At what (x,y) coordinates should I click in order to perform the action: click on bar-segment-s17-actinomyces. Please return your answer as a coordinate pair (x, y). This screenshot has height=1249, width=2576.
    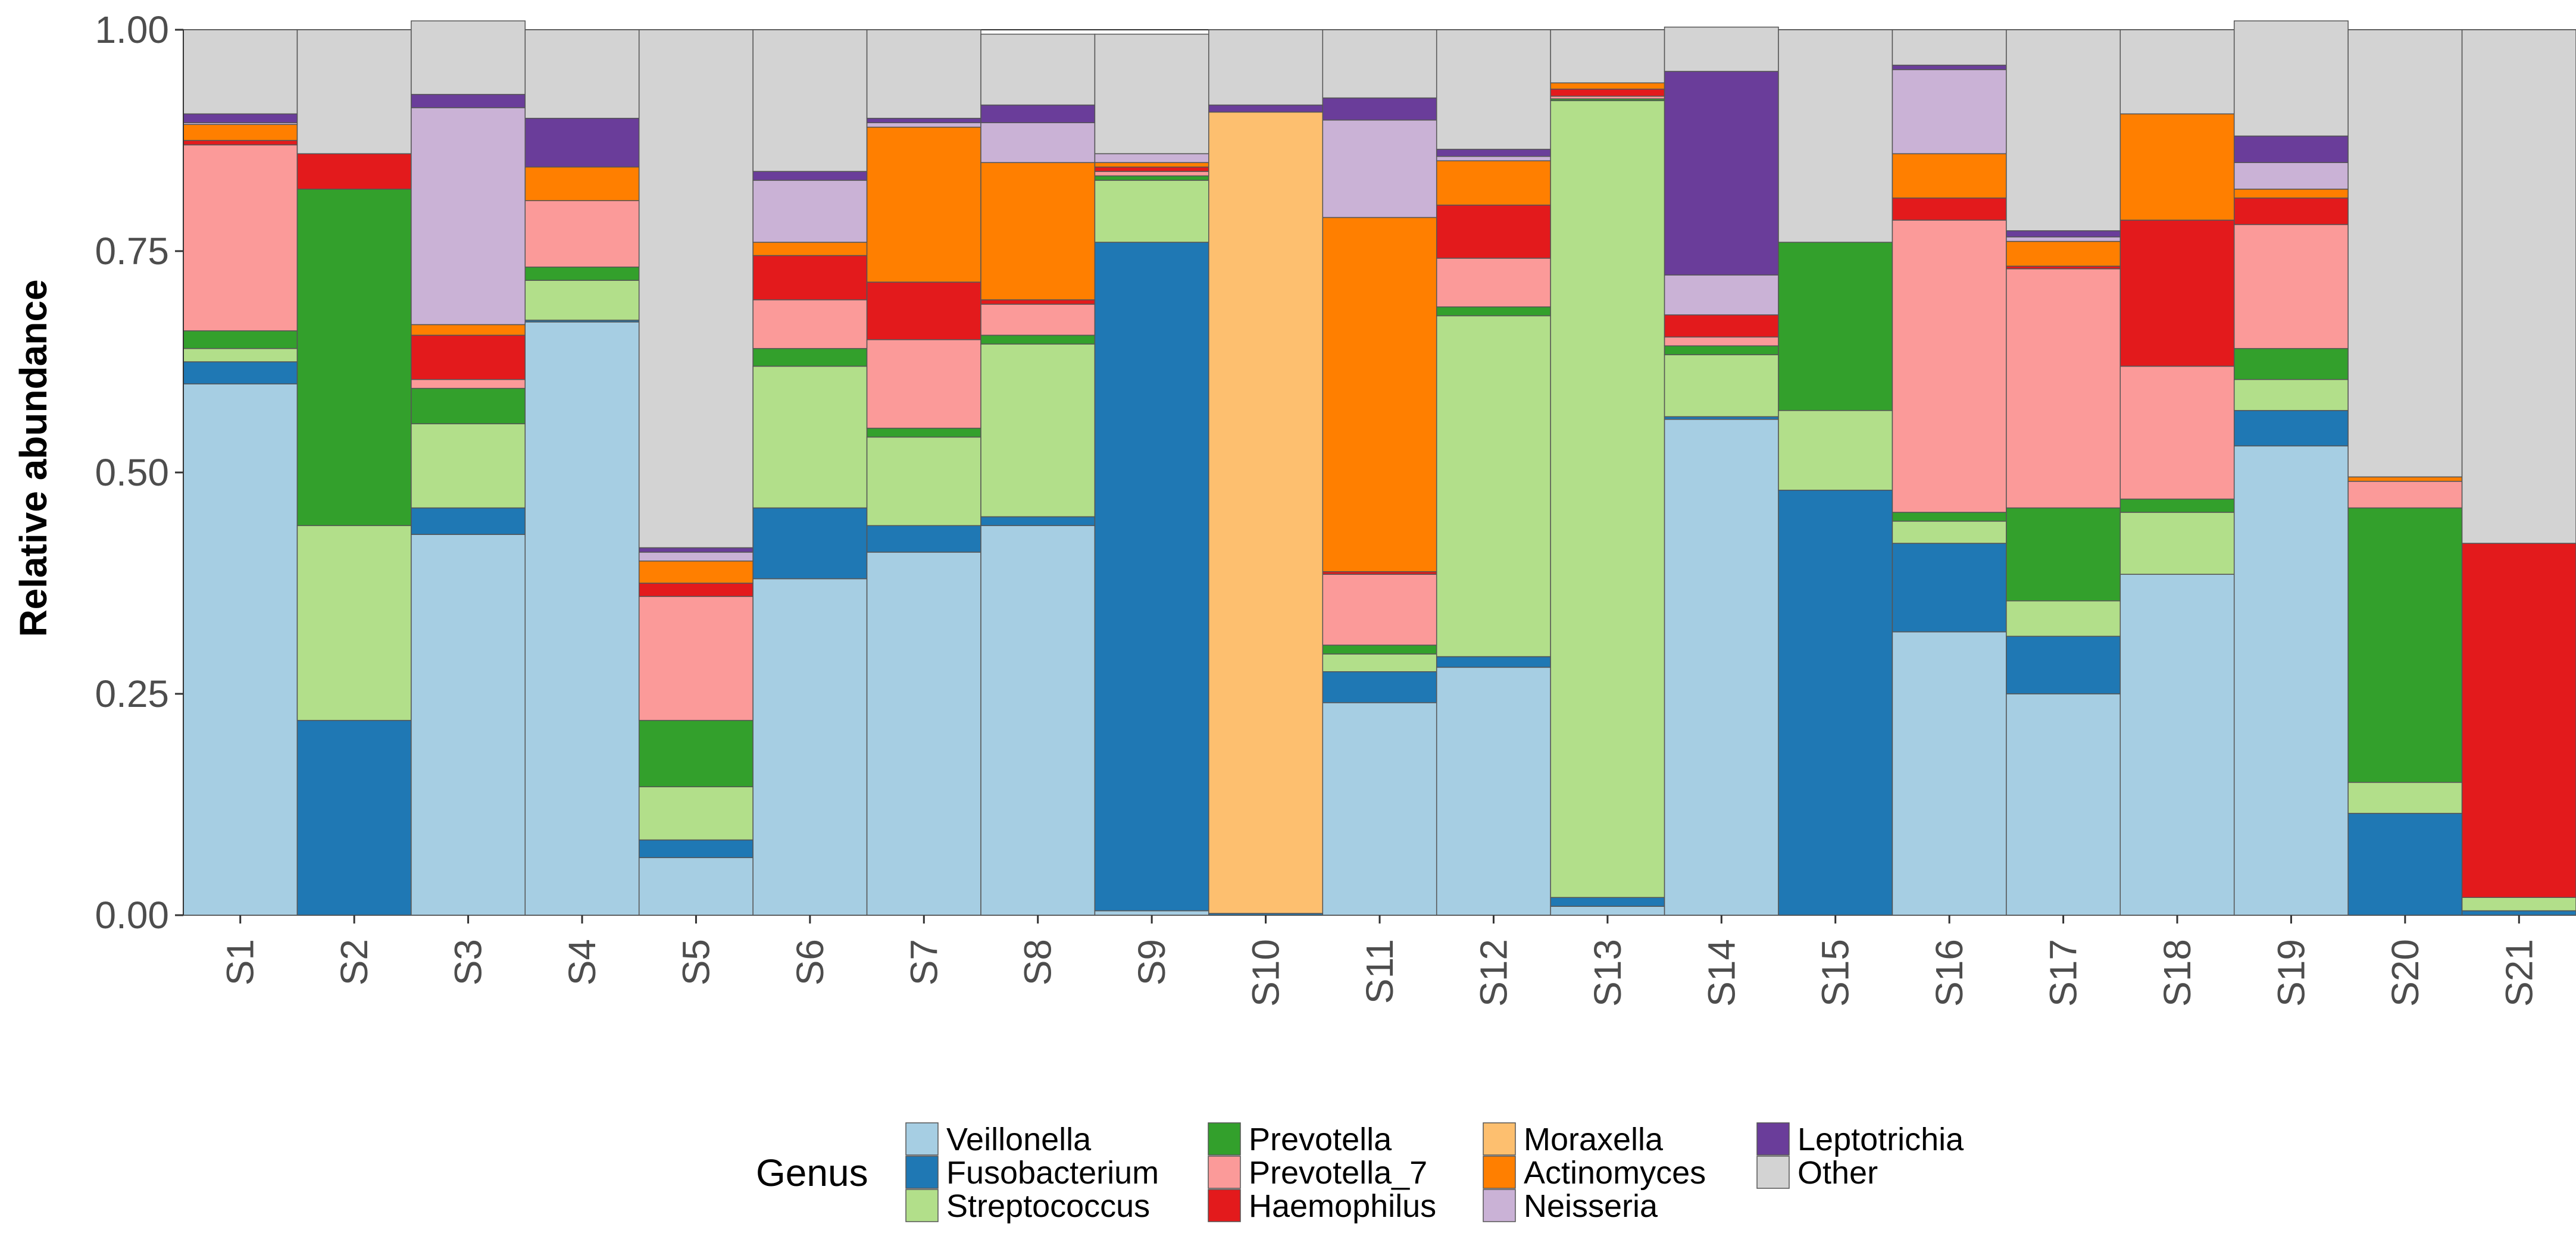
    Looking at the image, I should click on (2063, 253).